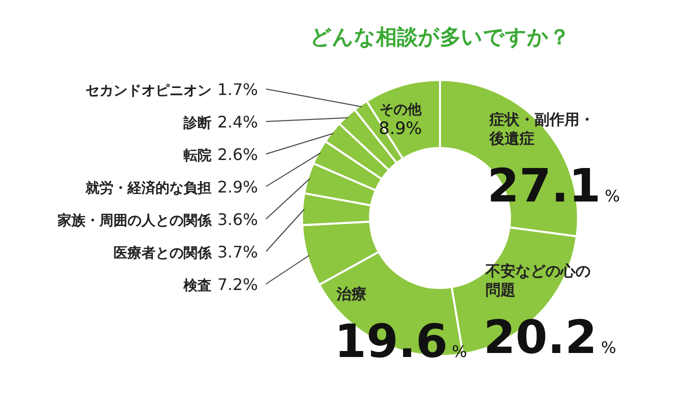 Image resolution: width=686 pixels, height=406 pixels. I want to click on data-label: 2.4%, so click(237, 122).